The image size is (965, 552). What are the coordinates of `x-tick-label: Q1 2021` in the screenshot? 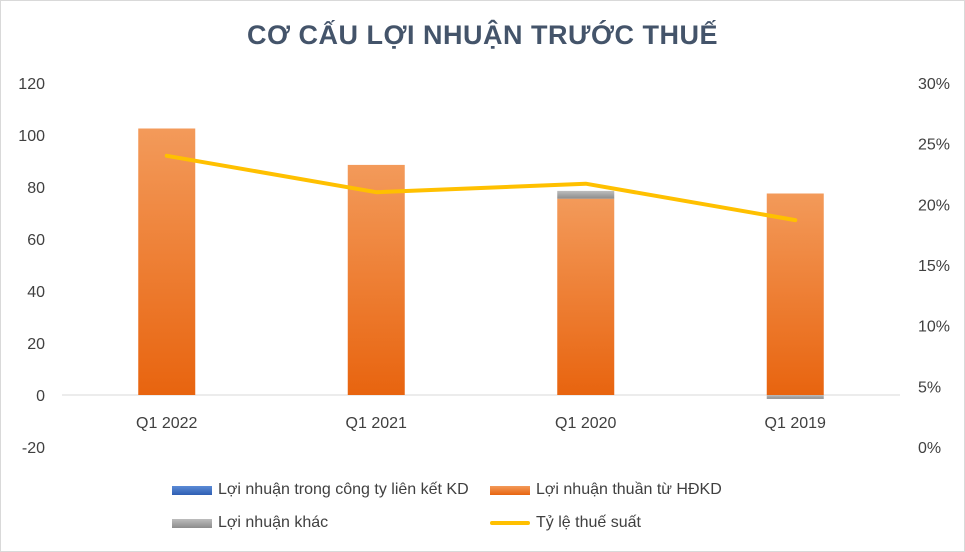 It's located at (376, 423).